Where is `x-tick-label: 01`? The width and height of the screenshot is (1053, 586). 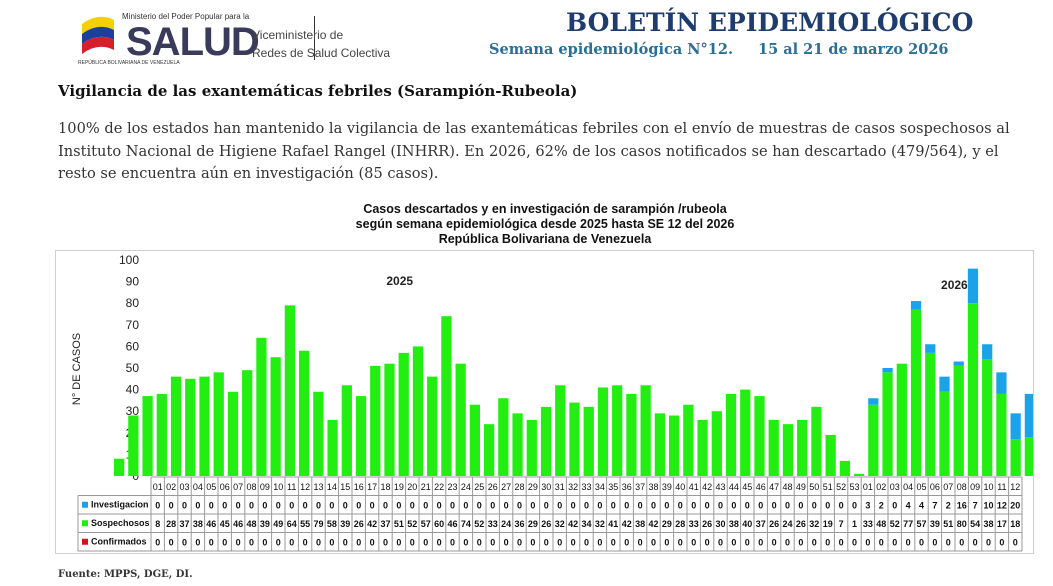
x-tick-label: 01 is located at coordinates (868, 487).